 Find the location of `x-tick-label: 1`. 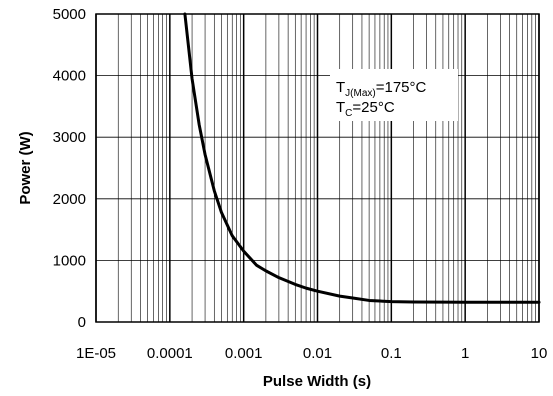

x-tick-label: 1 is located at coordinates (465, 353).